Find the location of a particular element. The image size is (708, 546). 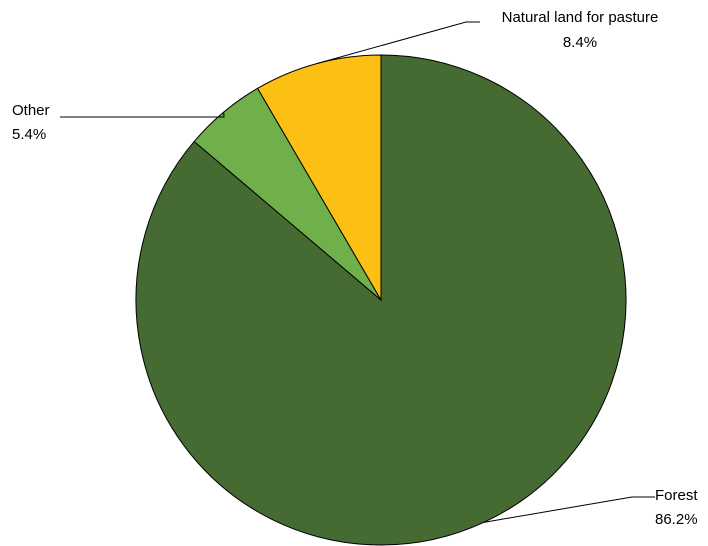

slice-label: Other is located at coordinates (31, 110).